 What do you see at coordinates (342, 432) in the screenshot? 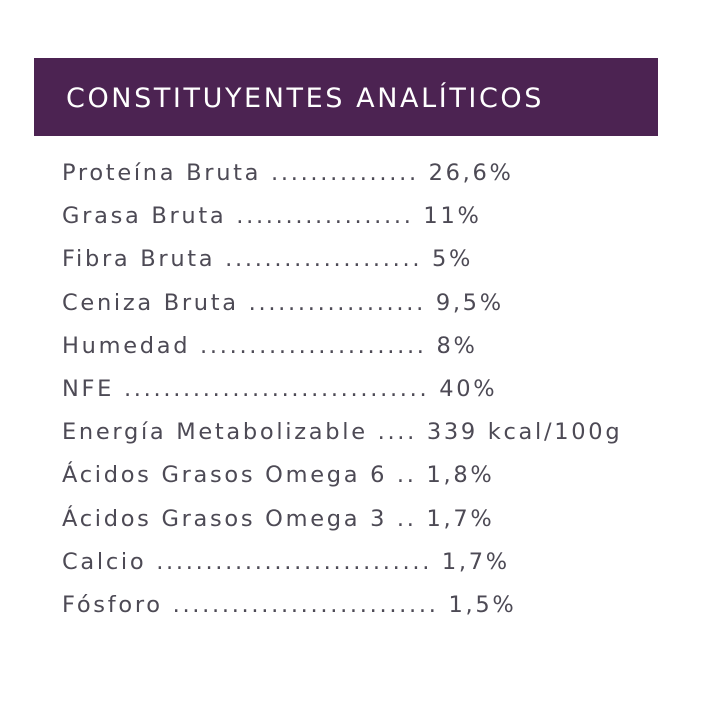
I see `row-energia-metabolizable: Energía Metabolizable .... 339 kcal/100g` at bounding box center [342, 432].